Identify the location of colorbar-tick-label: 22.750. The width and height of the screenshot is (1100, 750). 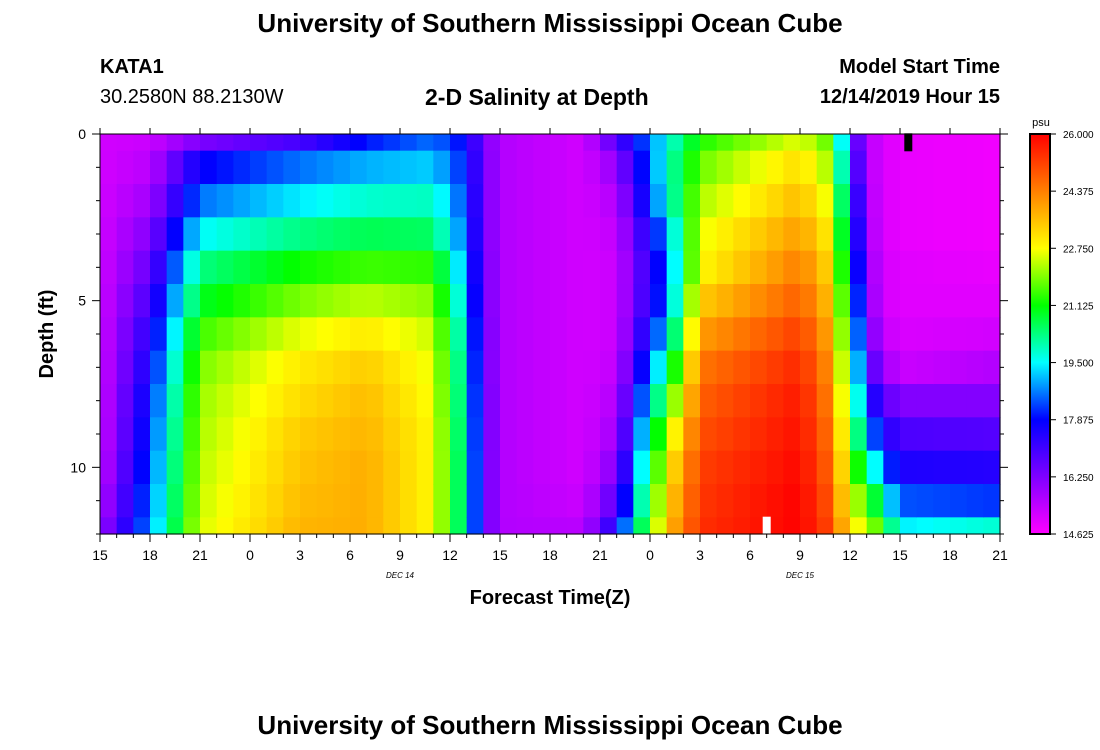
(1078, 249).